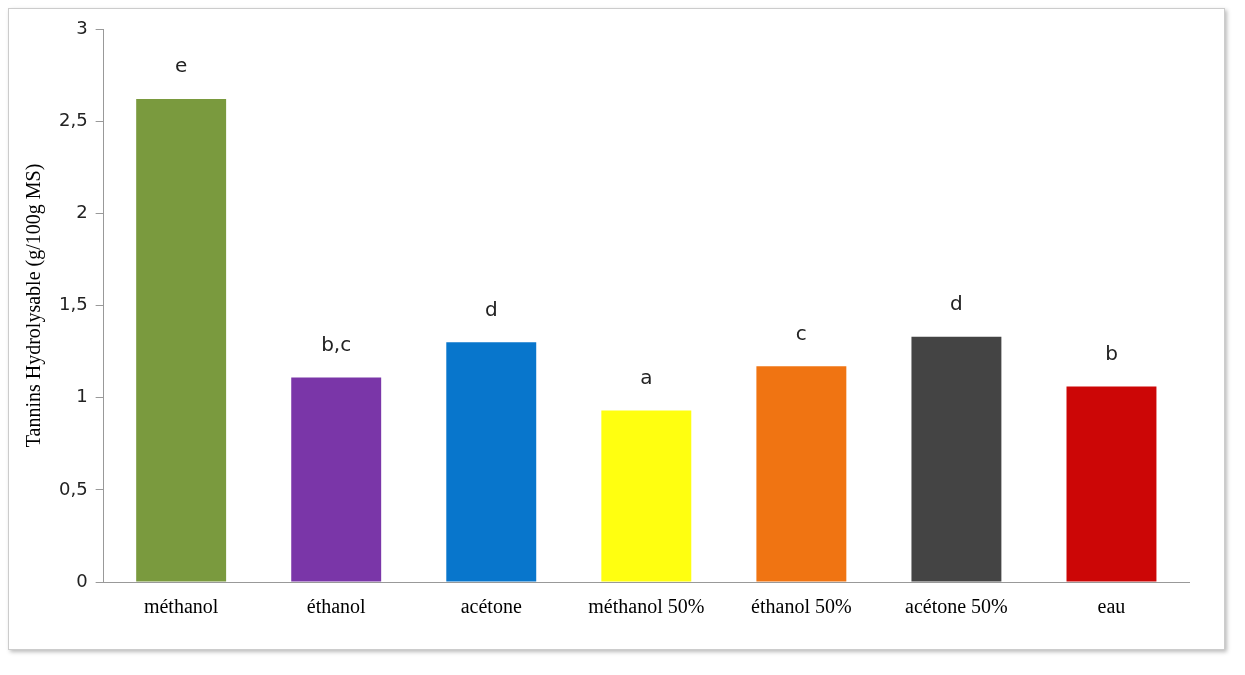  Describe the element at coordinates (34, 305) in the screenshot. I see `y-axis-title: Tannins Hydrolysable (g/100g MS)` at that location.